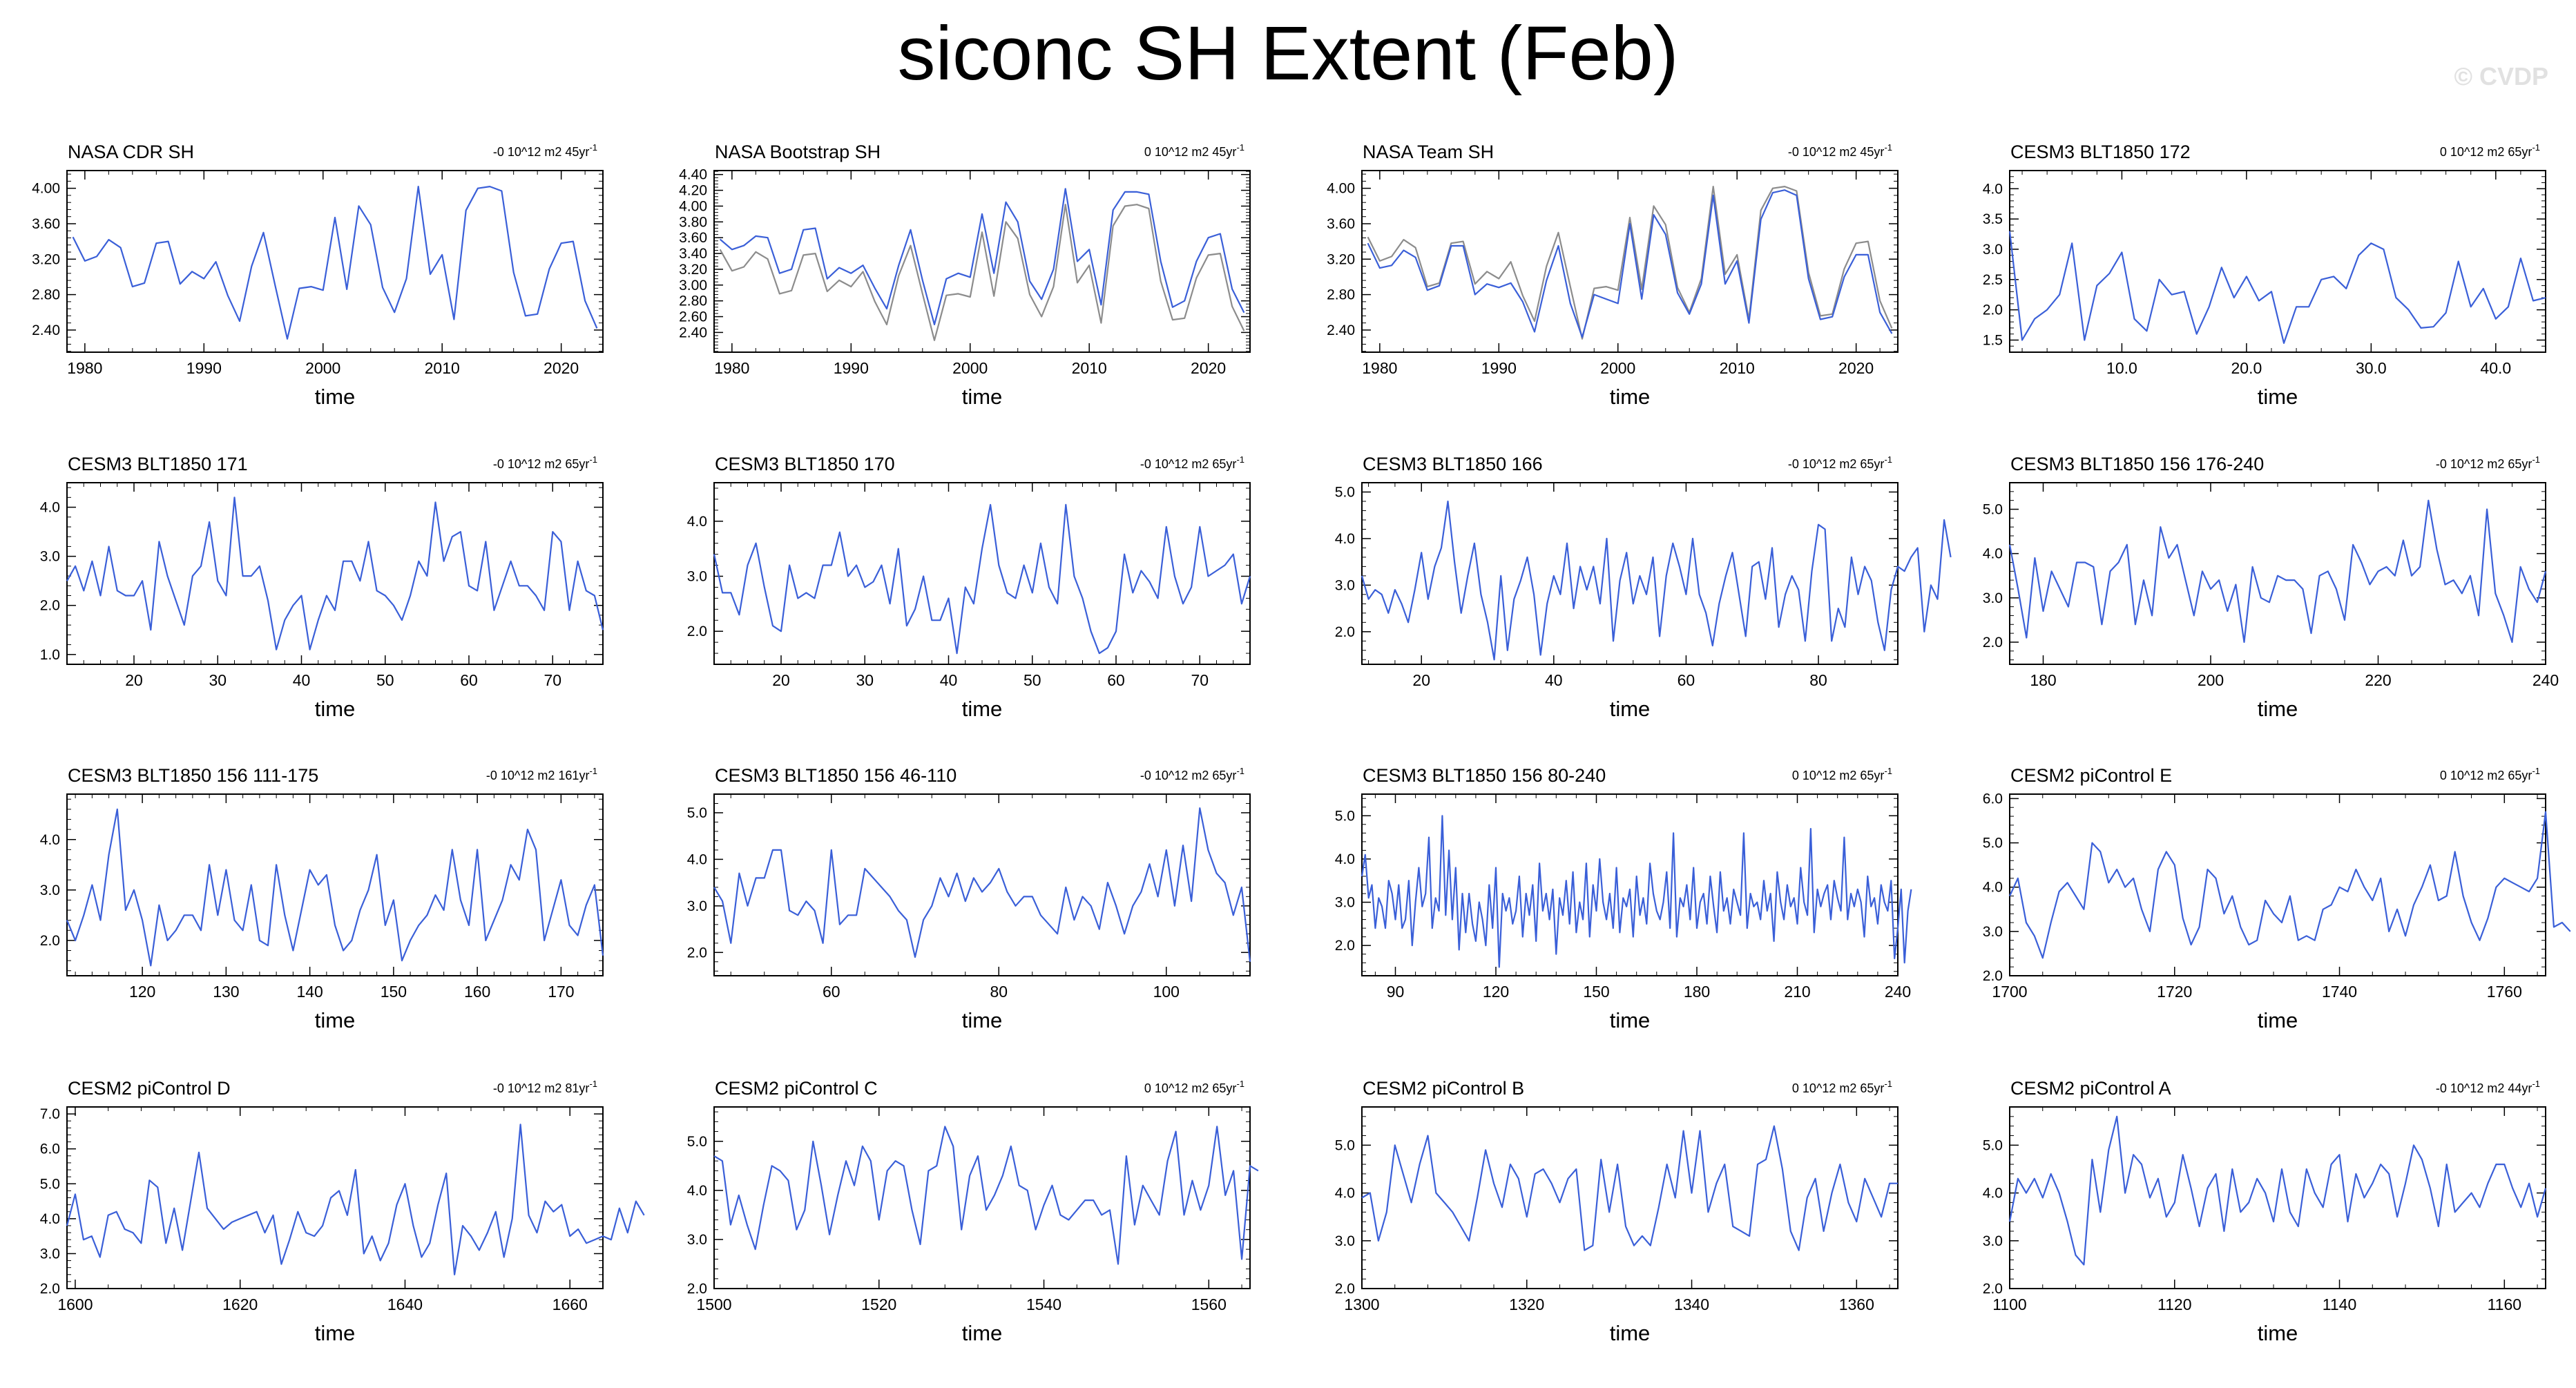  What do you see at coordinates (1993, 219) in the screenshot?
I see `y-tick-label: 3.5` at bounding box center [1993, 219].